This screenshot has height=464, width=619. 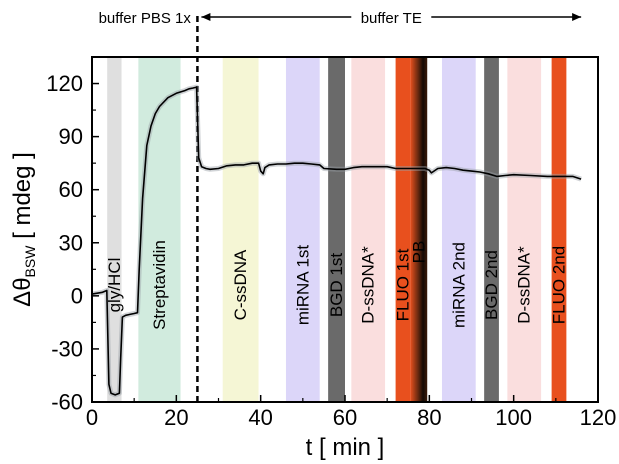 What do you see at coordinates (92, 417) in the screenshot?
I see `x-tick-label-0: 0` at bounding box center [92, 417].